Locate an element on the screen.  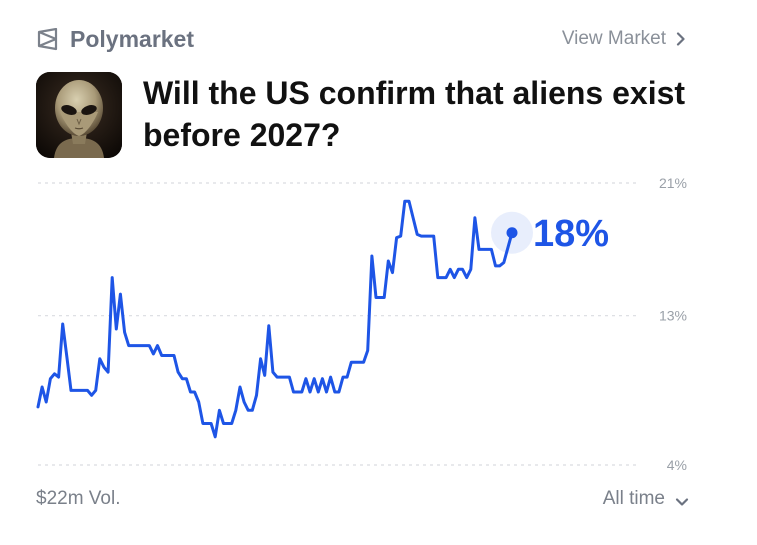
market-image is located at coordinates (79, 115).